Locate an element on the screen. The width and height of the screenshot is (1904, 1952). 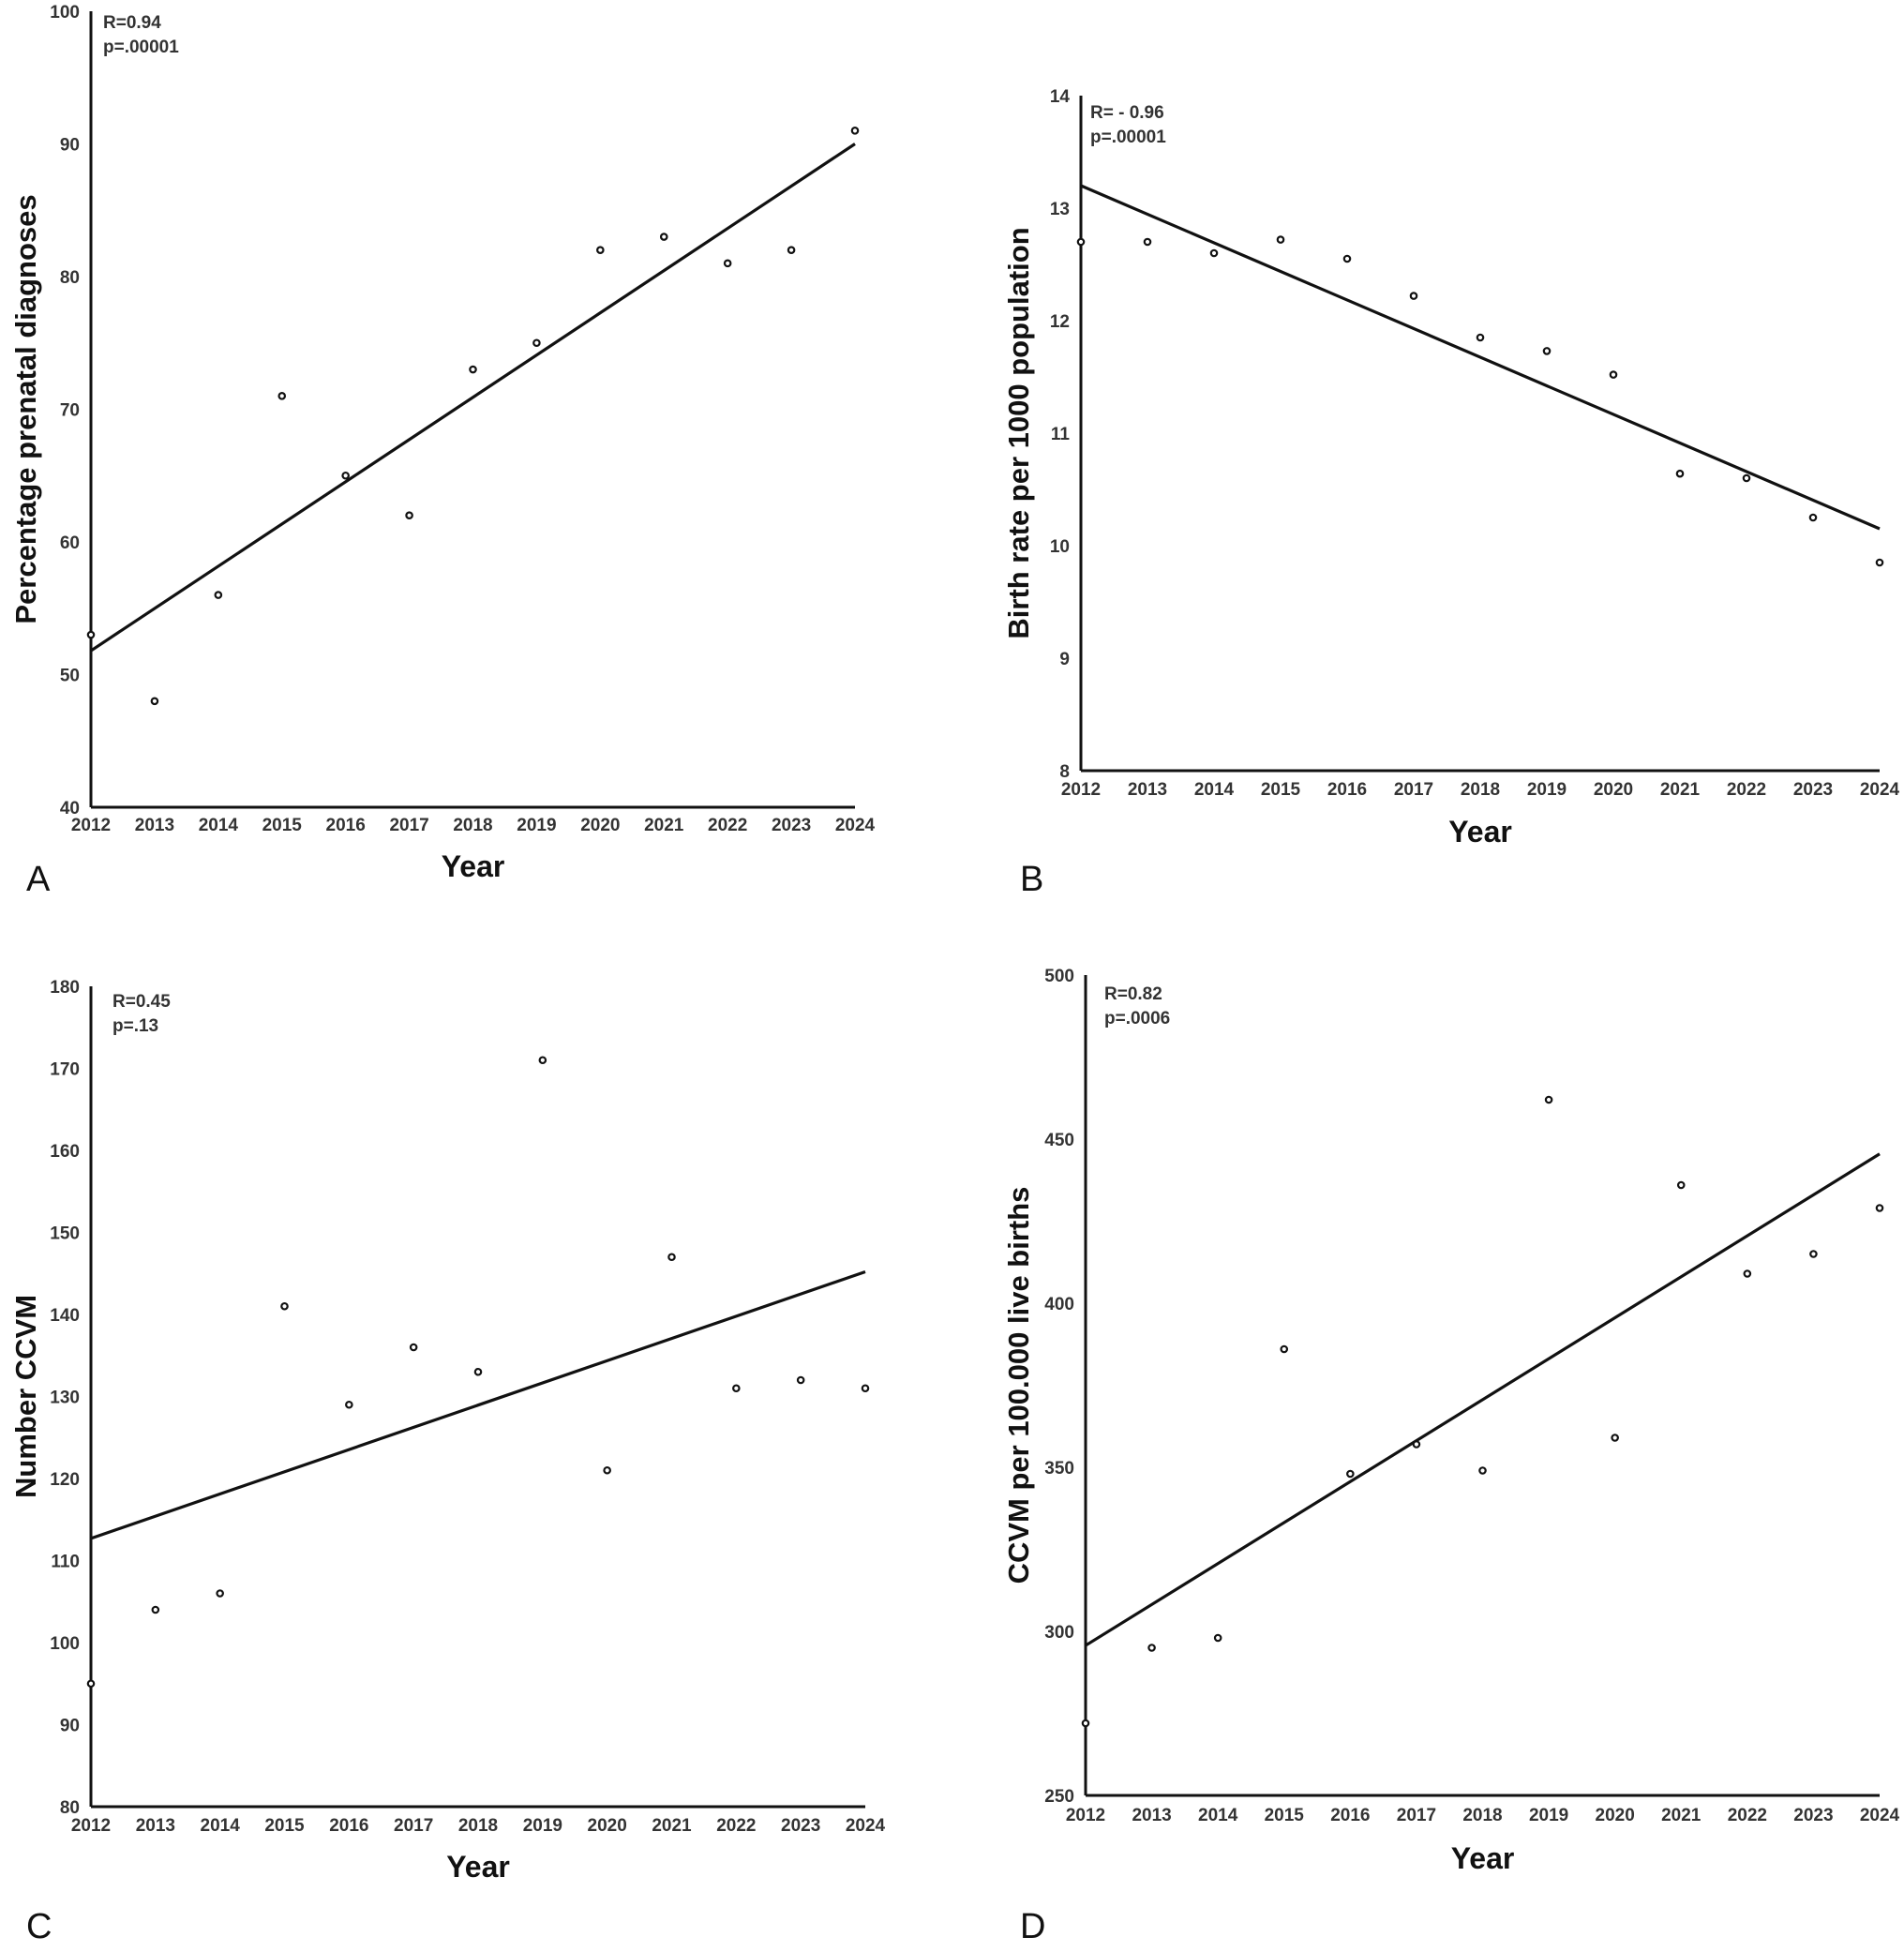
x-tick-label: 2014 is located at coordinates (1214, 790).